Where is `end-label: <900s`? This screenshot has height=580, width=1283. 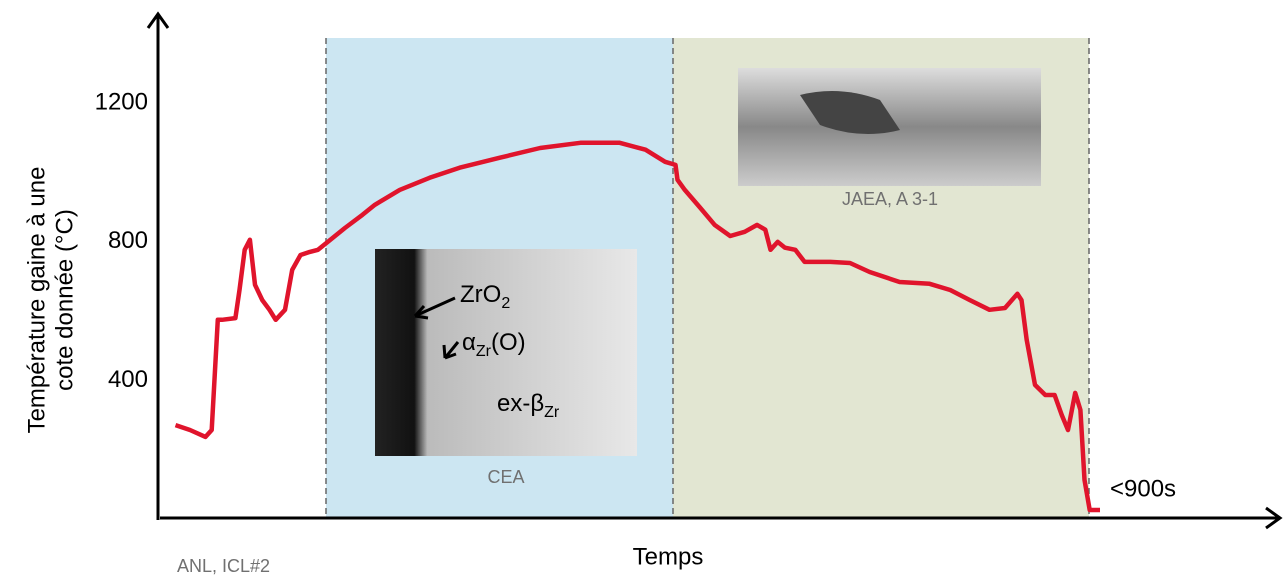
end-label: <900s is located at coordinates (1143, 488).